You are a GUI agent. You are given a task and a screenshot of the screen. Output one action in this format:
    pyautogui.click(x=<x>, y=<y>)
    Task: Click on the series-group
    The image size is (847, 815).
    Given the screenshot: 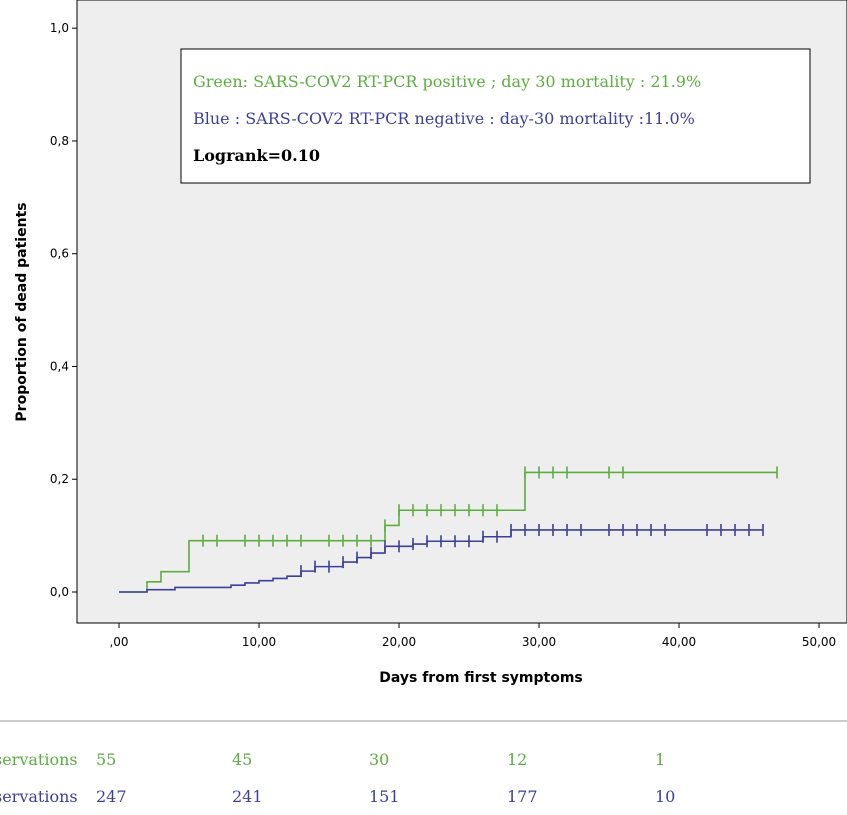 What is the action you would take?
    pyautogui.click(x=448, y=529)
    